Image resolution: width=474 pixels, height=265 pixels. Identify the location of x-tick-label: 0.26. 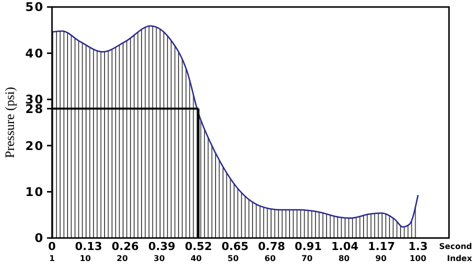
(126, 246).